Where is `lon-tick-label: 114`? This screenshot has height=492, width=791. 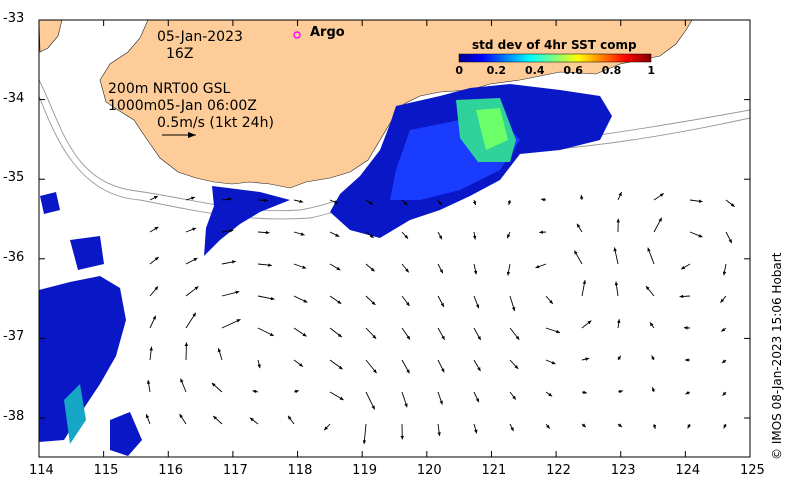
lon-tick-label: 114 is located at coordinates (41, 470).